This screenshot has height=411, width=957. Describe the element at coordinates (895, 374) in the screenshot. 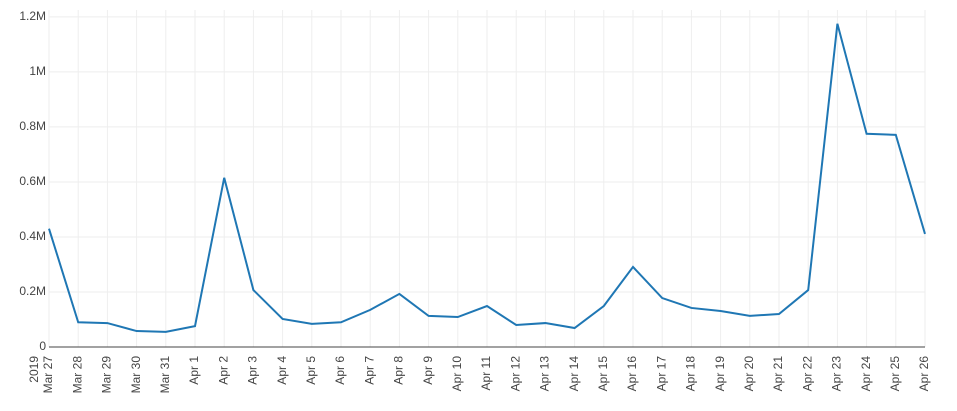

I see `x-tick-label: Apr 25` at that location.